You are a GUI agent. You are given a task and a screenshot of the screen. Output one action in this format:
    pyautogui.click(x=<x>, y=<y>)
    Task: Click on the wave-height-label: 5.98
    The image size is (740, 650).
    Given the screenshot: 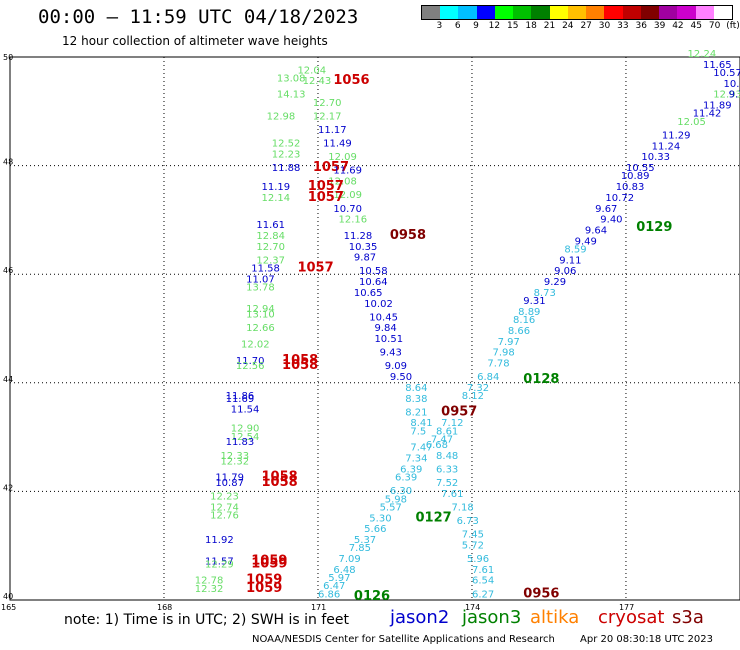 What is the action you would take?
    pyautogui.click(x=396, y=499)
    